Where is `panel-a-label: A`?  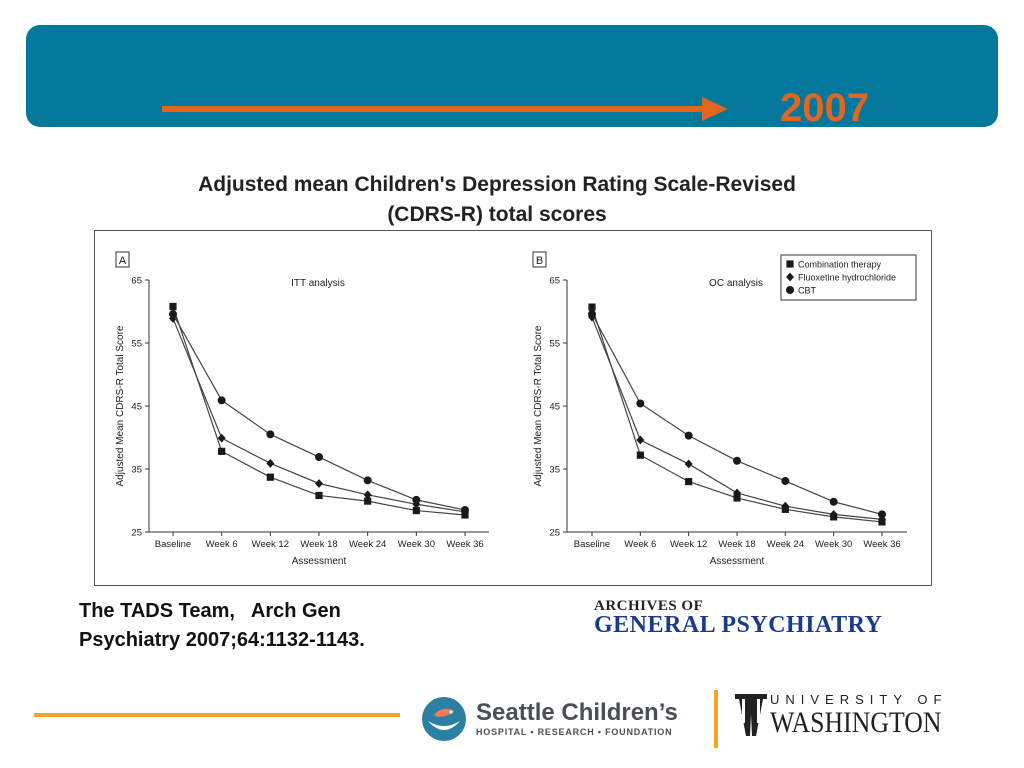 panel-a-label: A is located at coordinates (123, 261).